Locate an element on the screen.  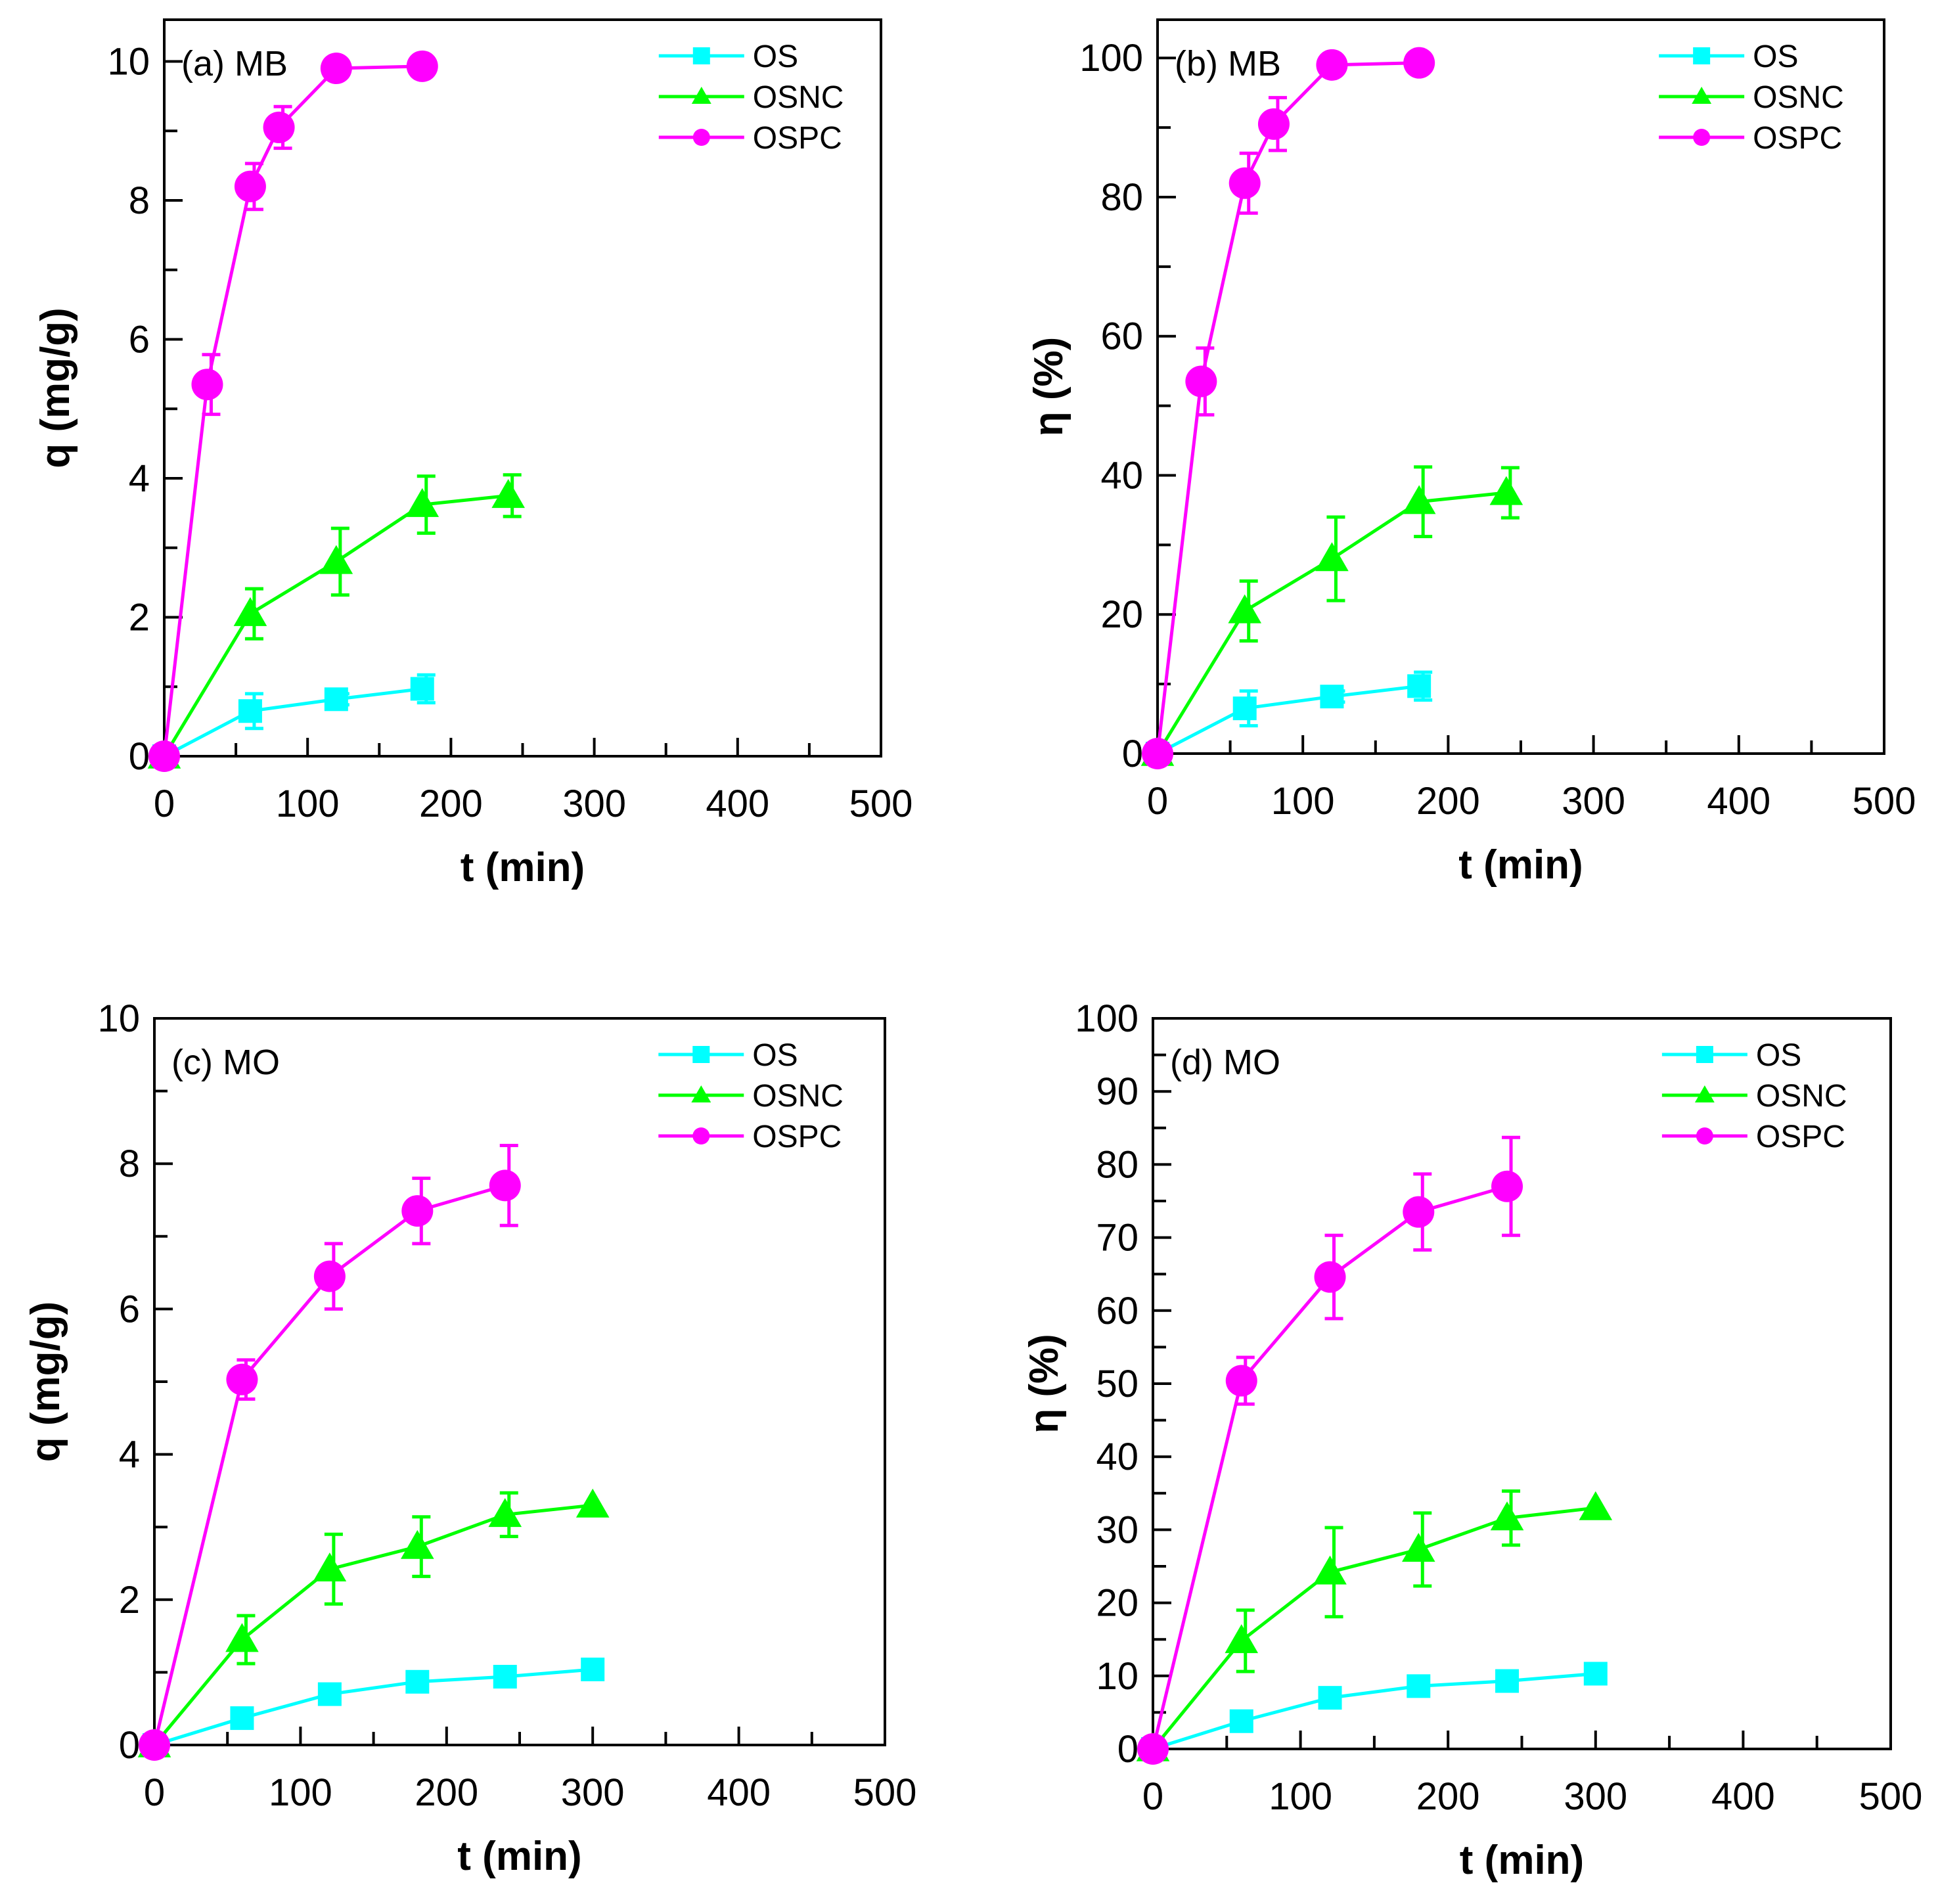
panel-label: (b) MB is located at coordinates (1228, 63).